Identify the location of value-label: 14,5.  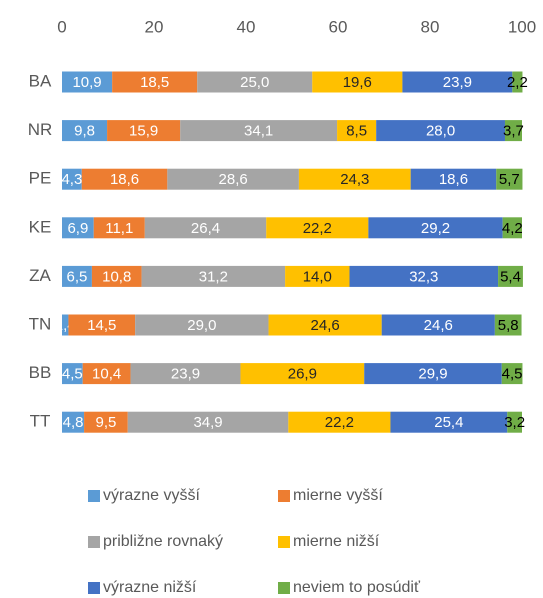
(101, 325).